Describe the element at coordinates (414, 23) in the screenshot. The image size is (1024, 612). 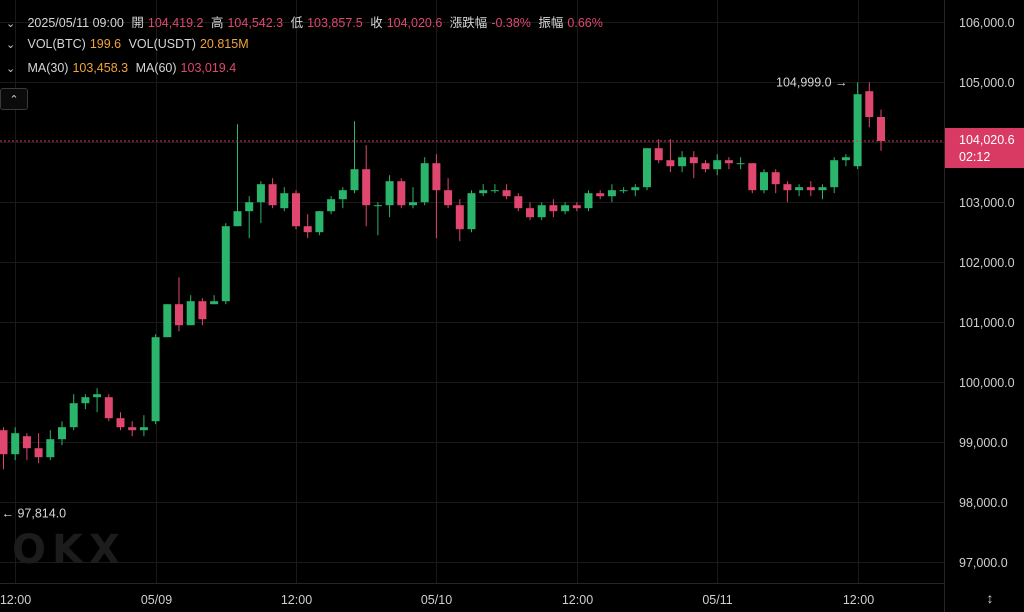
I see `close-value: 104,020.6` at that location.